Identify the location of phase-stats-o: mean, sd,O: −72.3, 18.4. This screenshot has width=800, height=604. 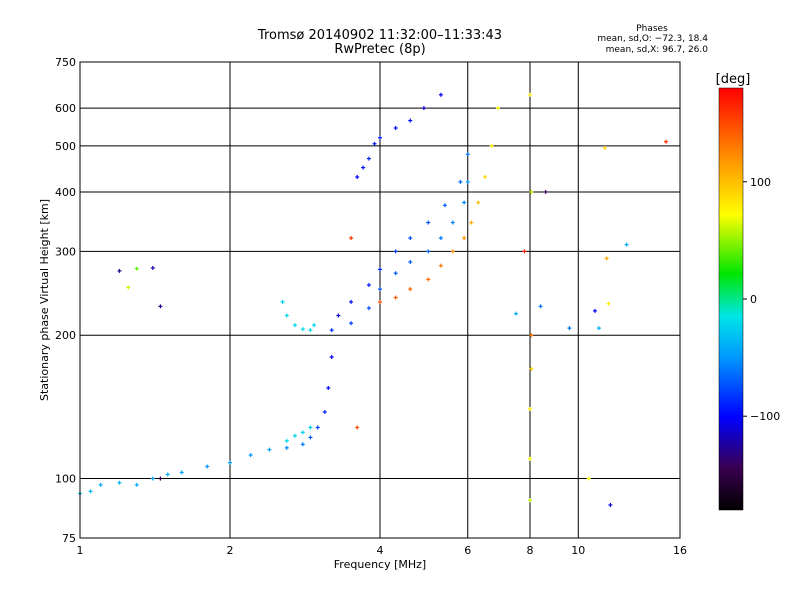
(652, 39).